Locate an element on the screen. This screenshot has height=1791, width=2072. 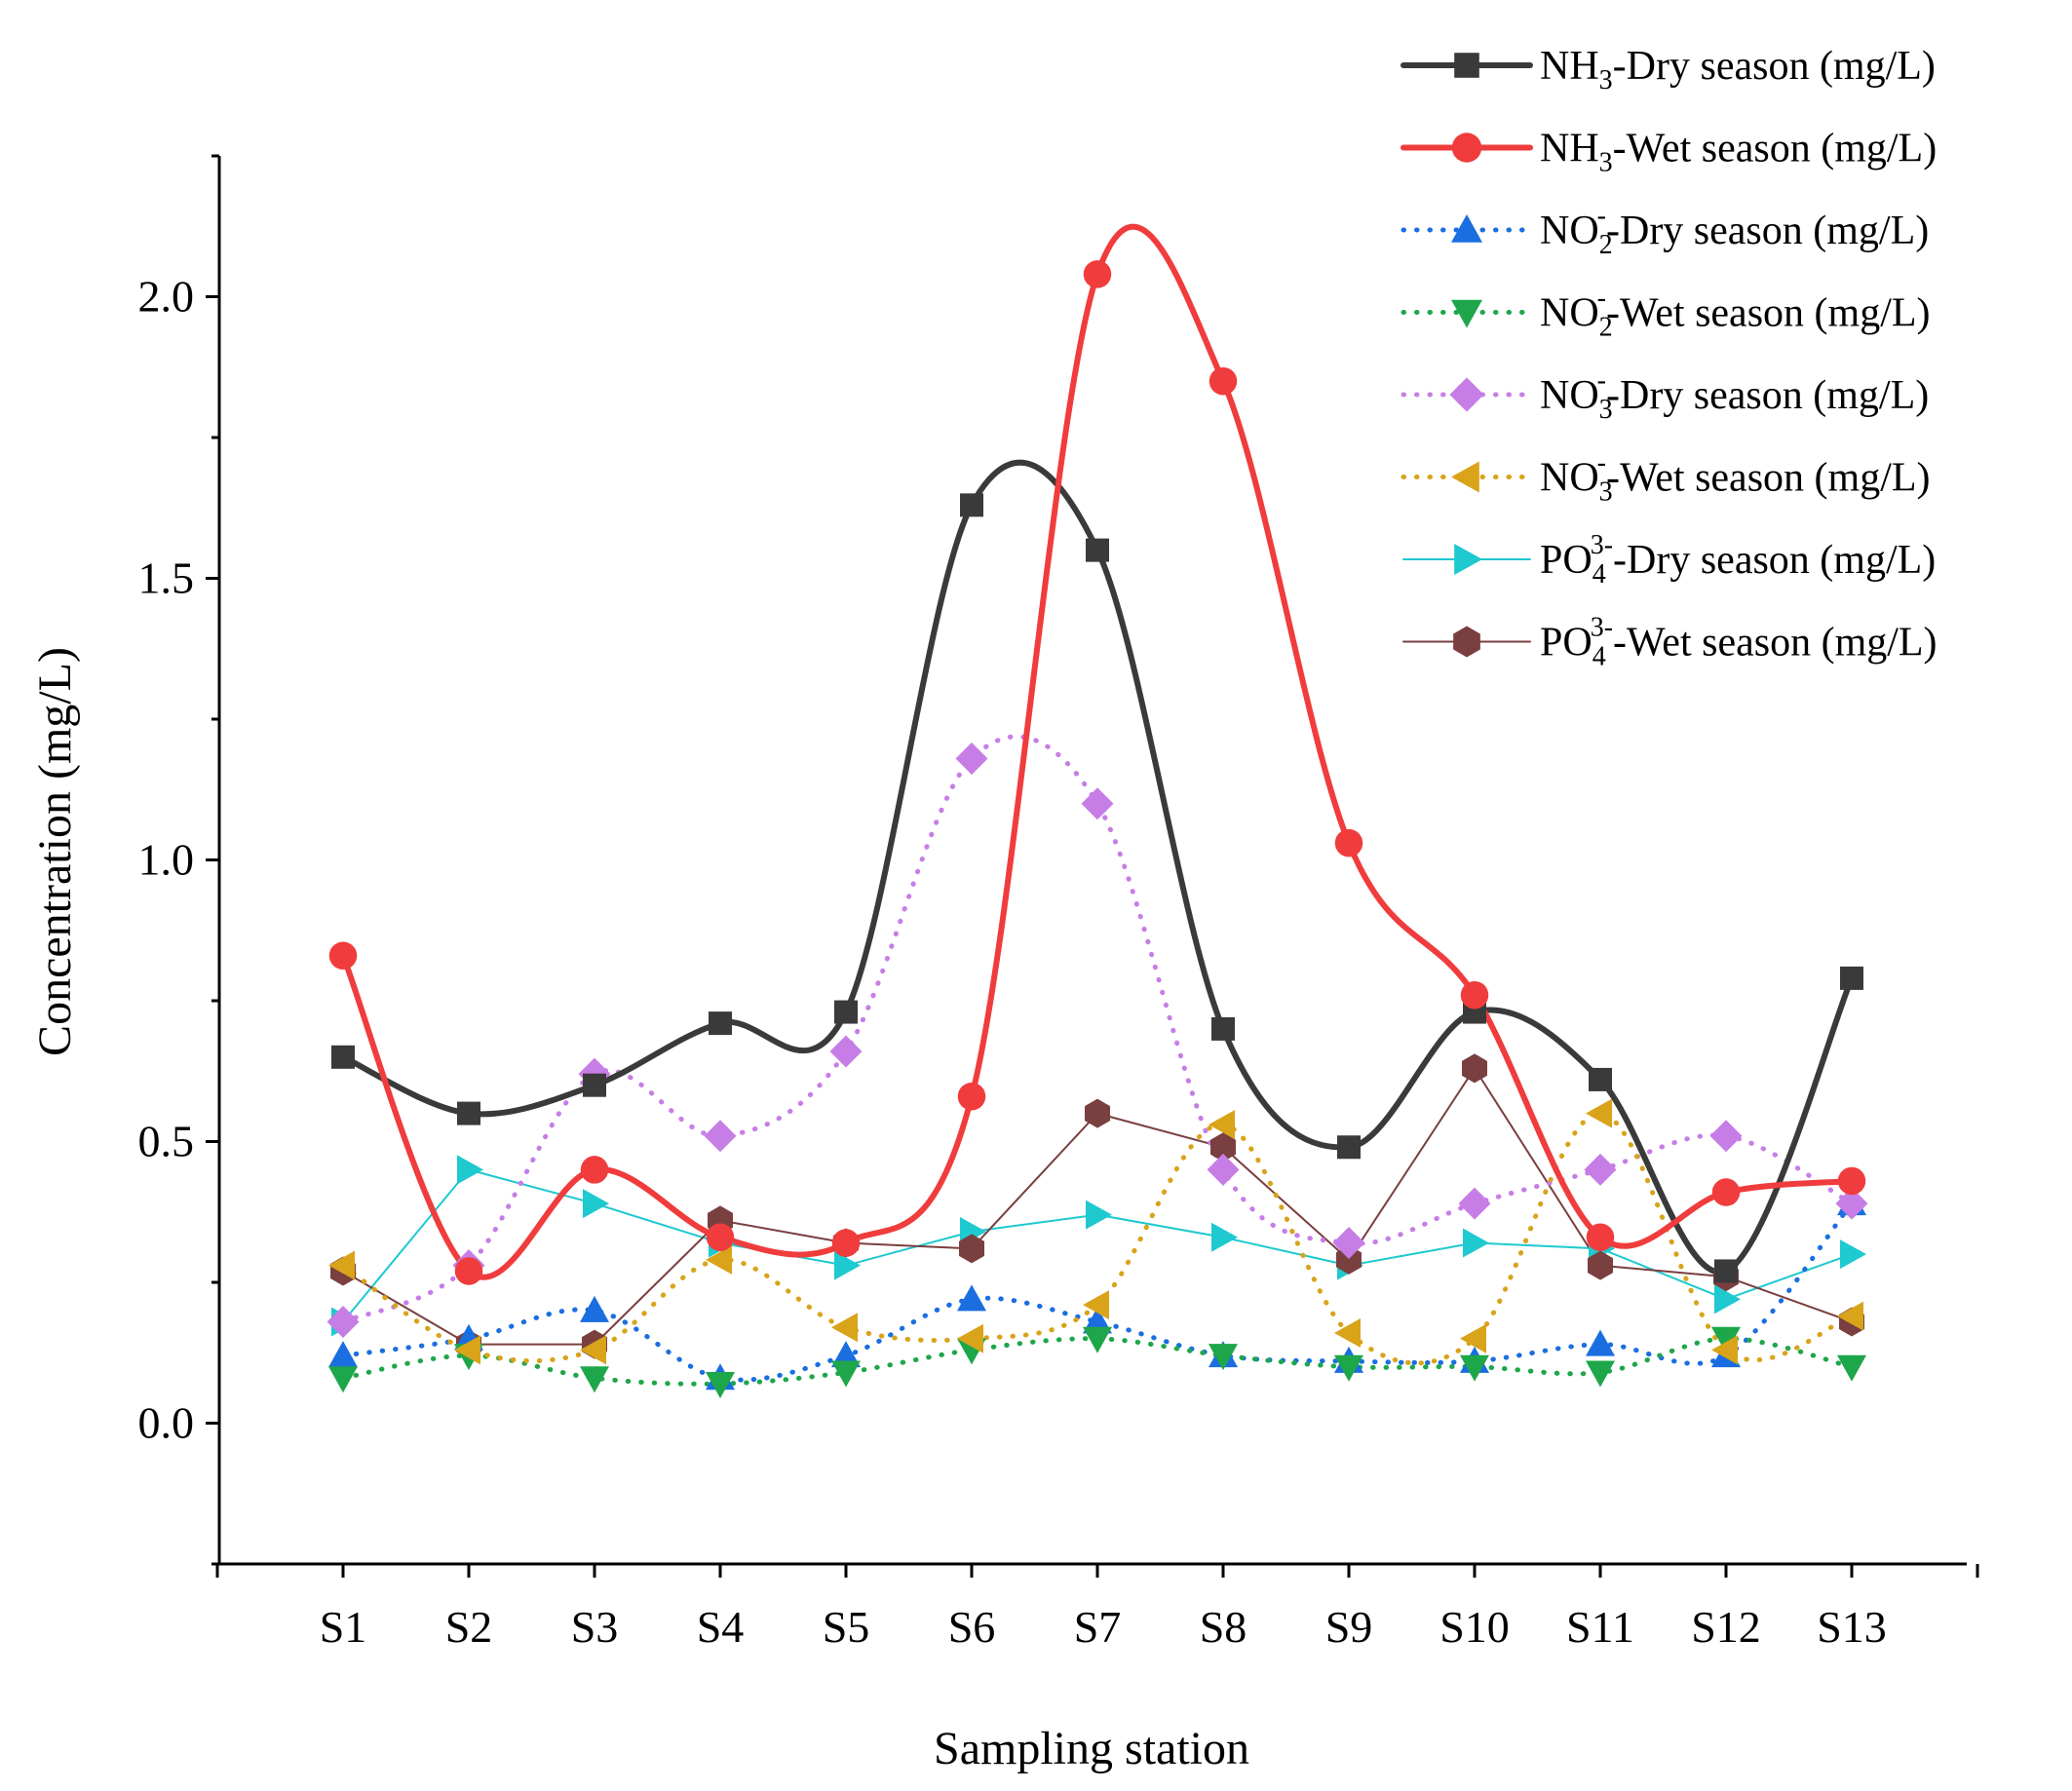
legend-item-3: NO2--Dry season (mg/L) is located at coordinates (1665, 231).